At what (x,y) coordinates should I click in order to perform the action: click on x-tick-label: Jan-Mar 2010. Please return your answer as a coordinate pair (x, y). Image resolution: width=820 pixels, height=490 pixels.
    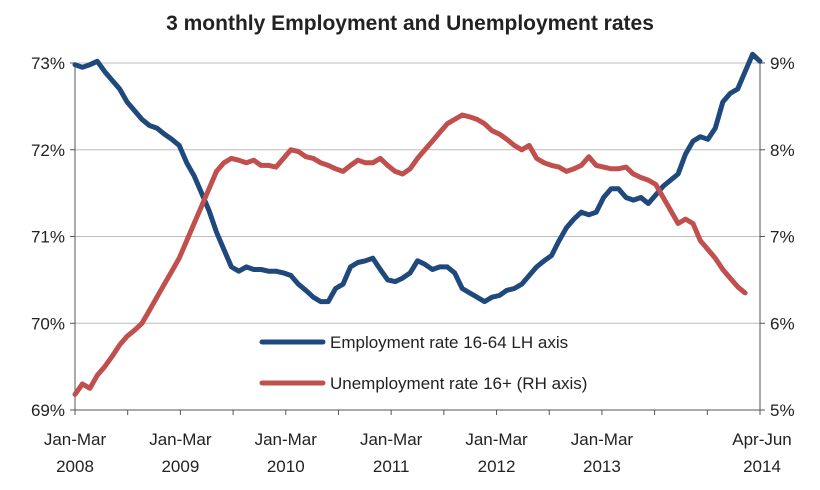
    Looking at the image, I should click on (286, 453).